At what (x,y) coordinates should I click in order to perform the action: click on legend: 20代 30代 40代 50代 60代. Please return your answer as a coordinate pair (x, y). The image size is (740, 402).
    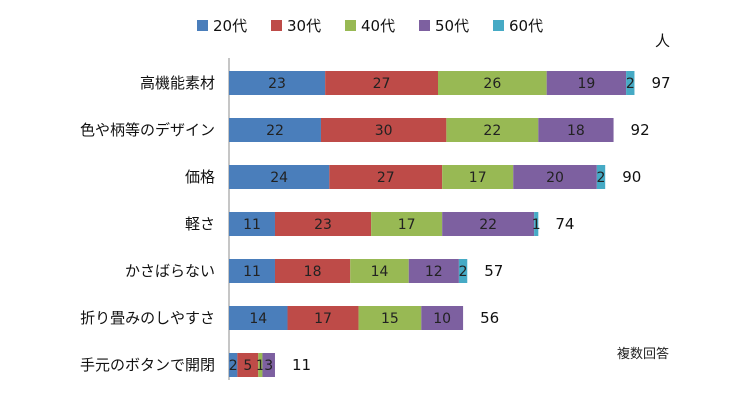
    Looking at the image, I should click on (370, 26).